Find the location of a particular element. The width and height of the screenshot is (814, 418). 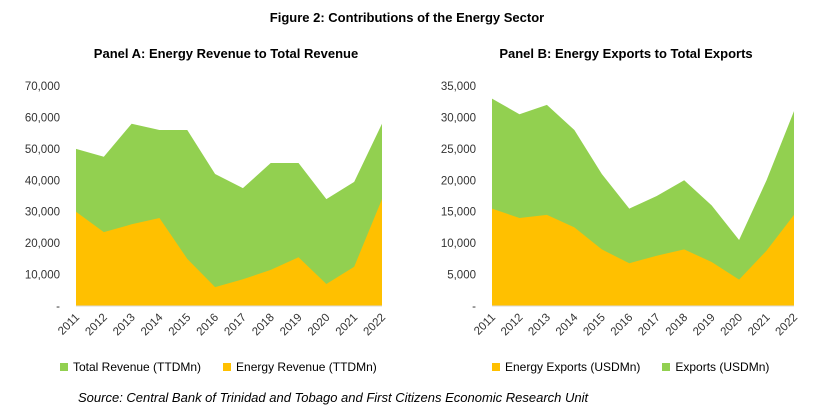

legend-label: Exports (USDMn) is located at coordinates (722, 367).